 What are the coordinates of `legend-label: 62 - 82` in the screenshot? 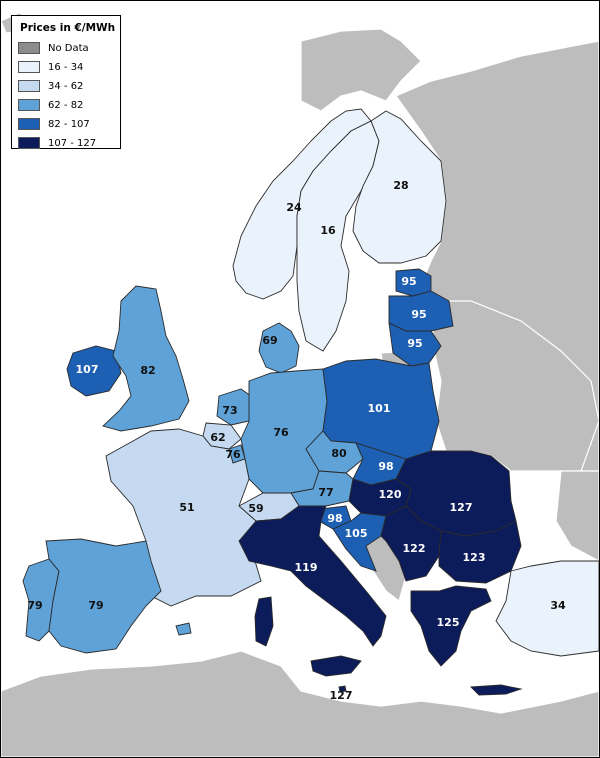 It's located at (66, 105).